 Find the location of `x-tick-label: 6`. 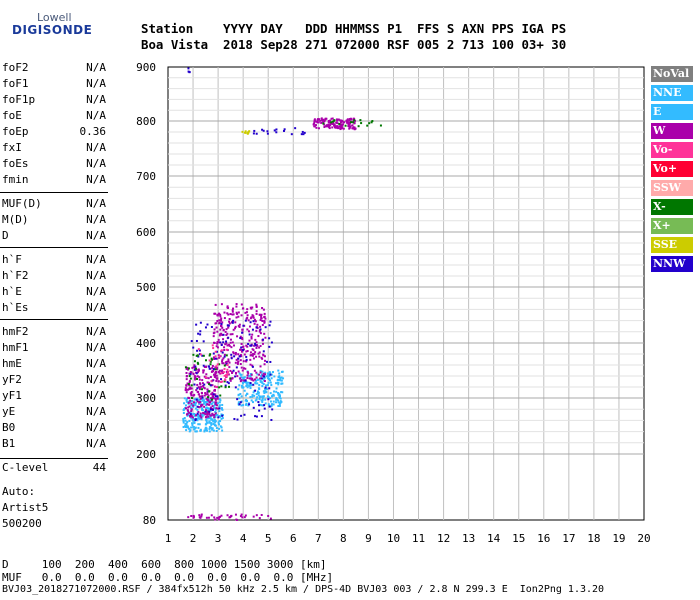

x-tick-label: 6 is located at coordinates (293, 538).